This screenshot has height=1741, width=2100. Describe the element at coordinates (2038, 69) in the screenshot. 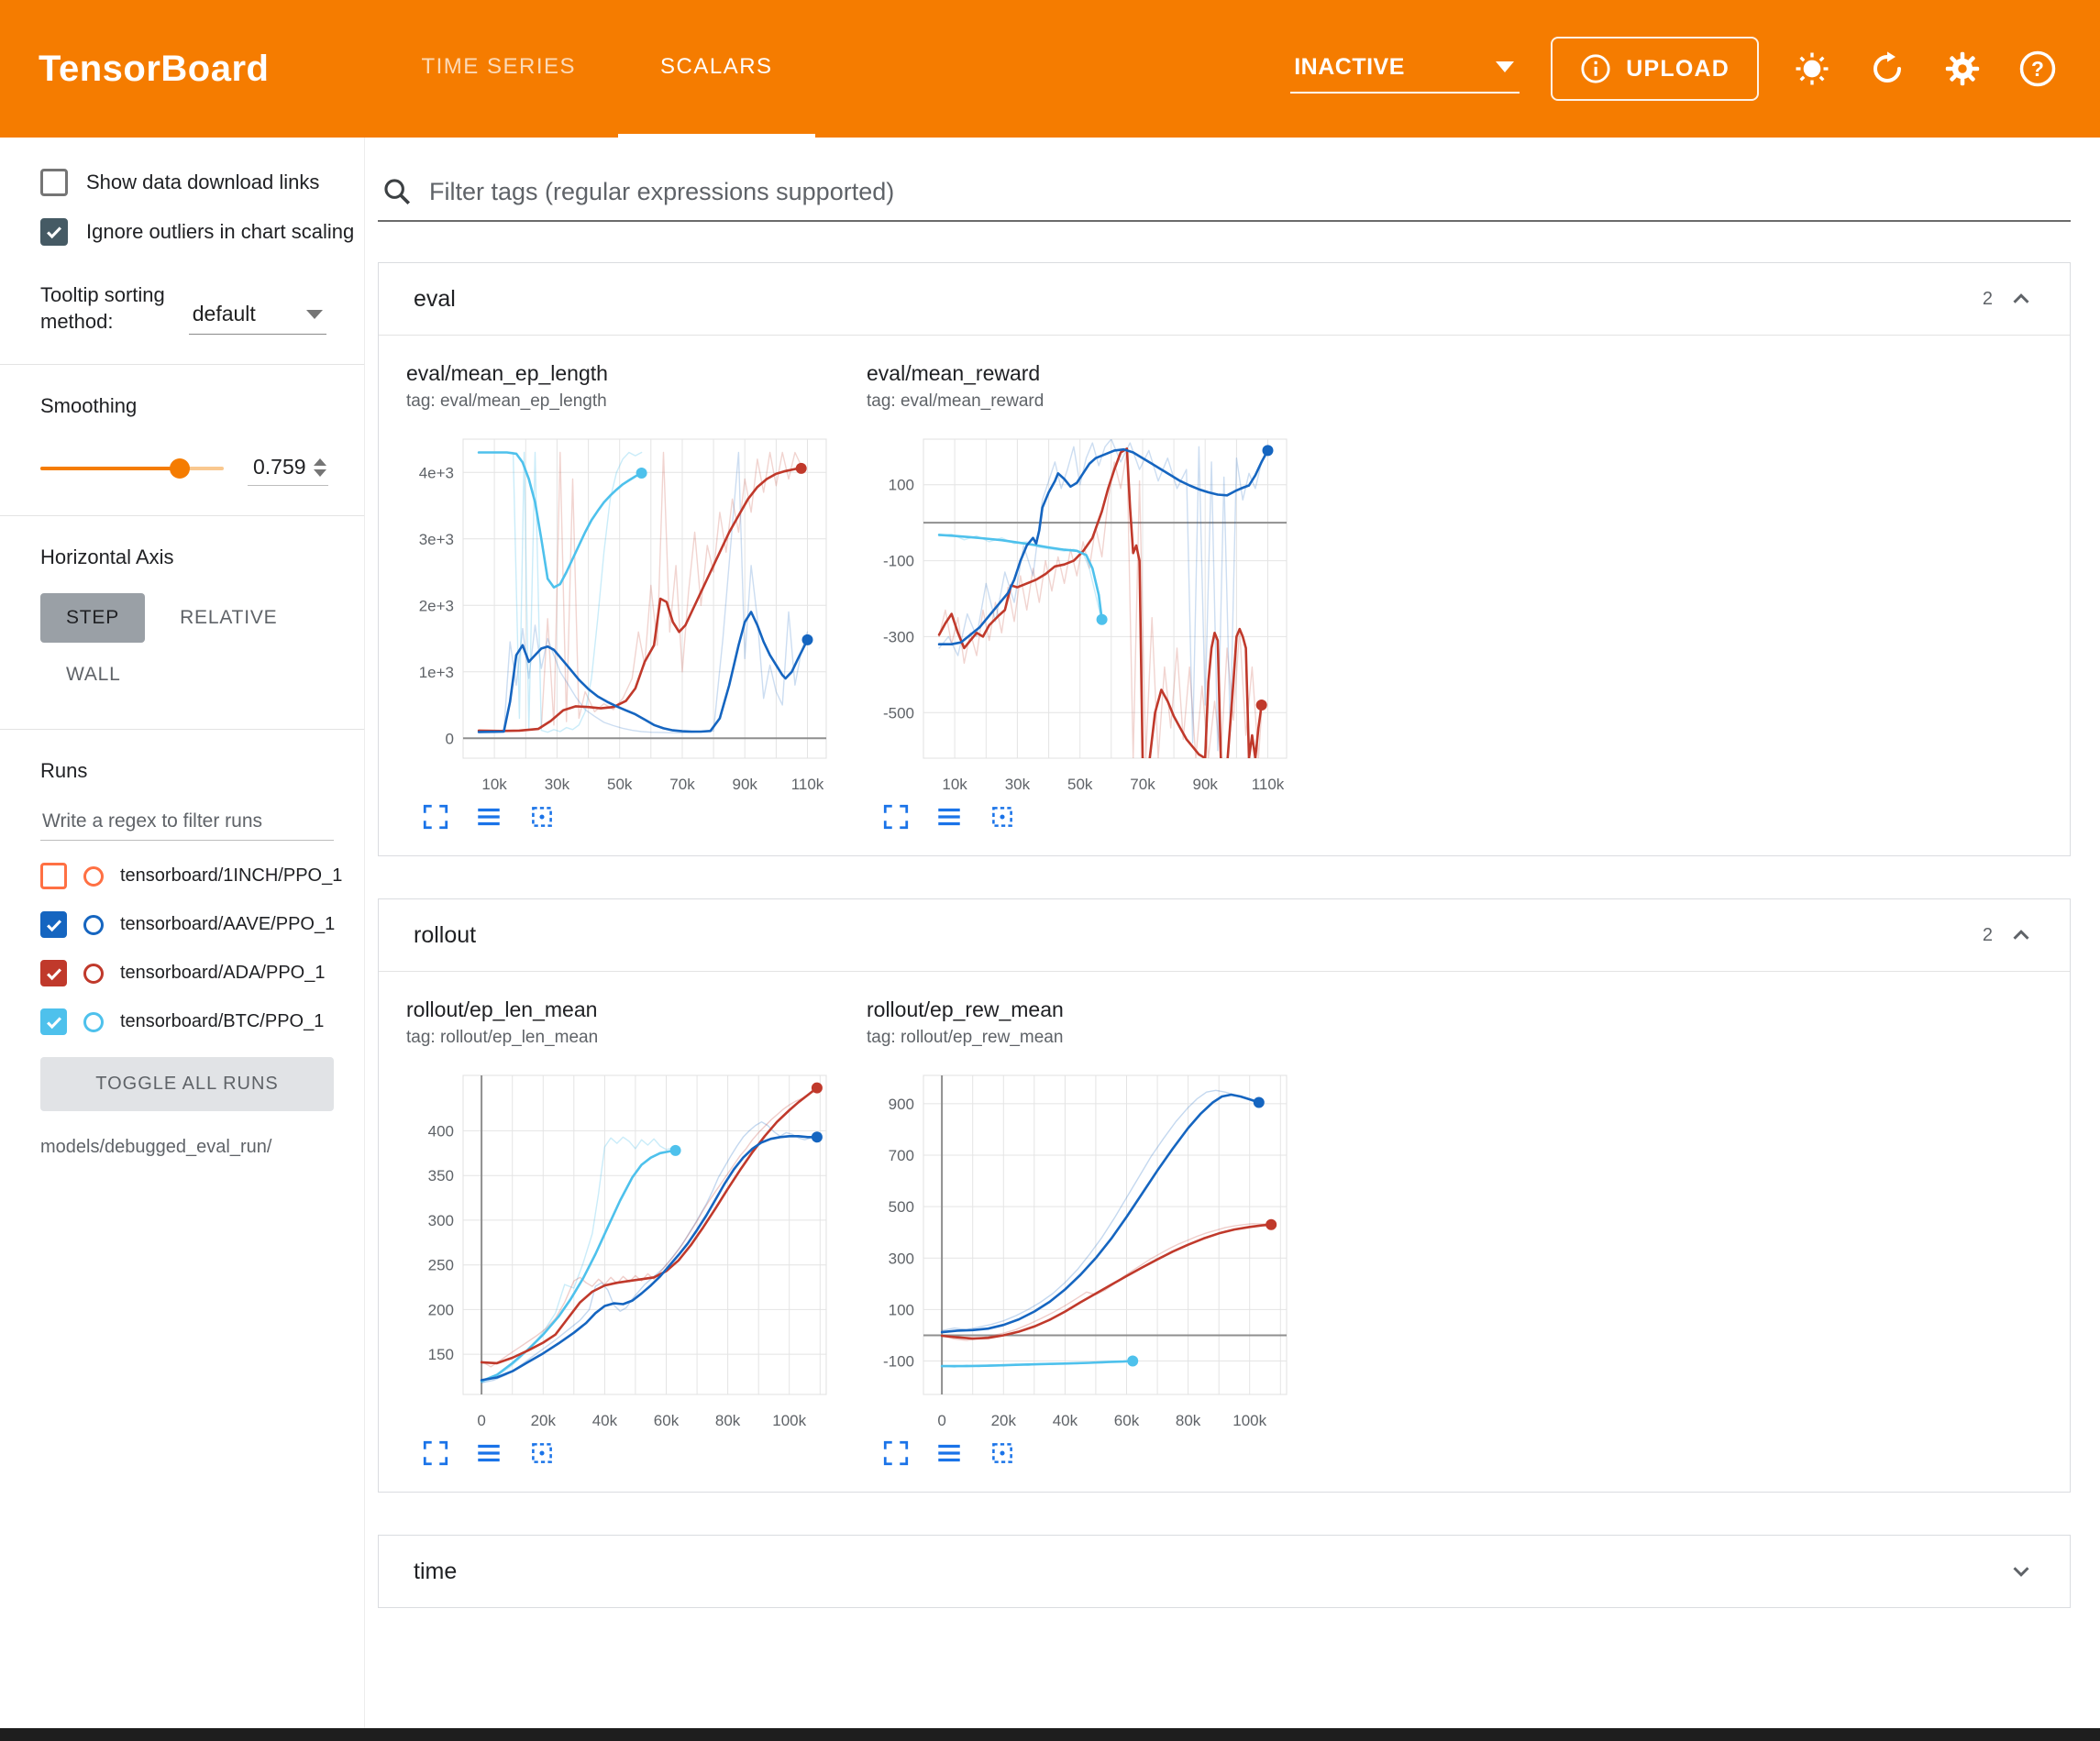

I see `help-icon: ?` at that location.